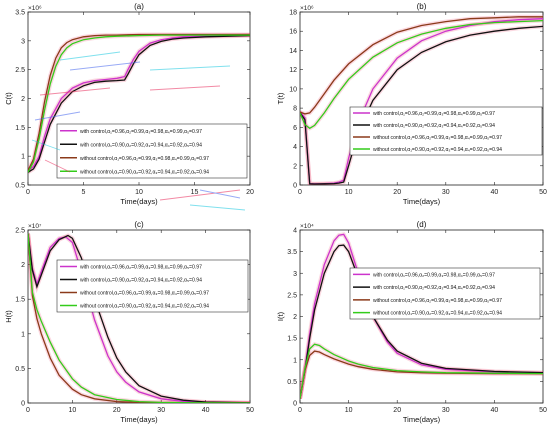  I want to click on y-tick-label: 6, so click(295, 128).